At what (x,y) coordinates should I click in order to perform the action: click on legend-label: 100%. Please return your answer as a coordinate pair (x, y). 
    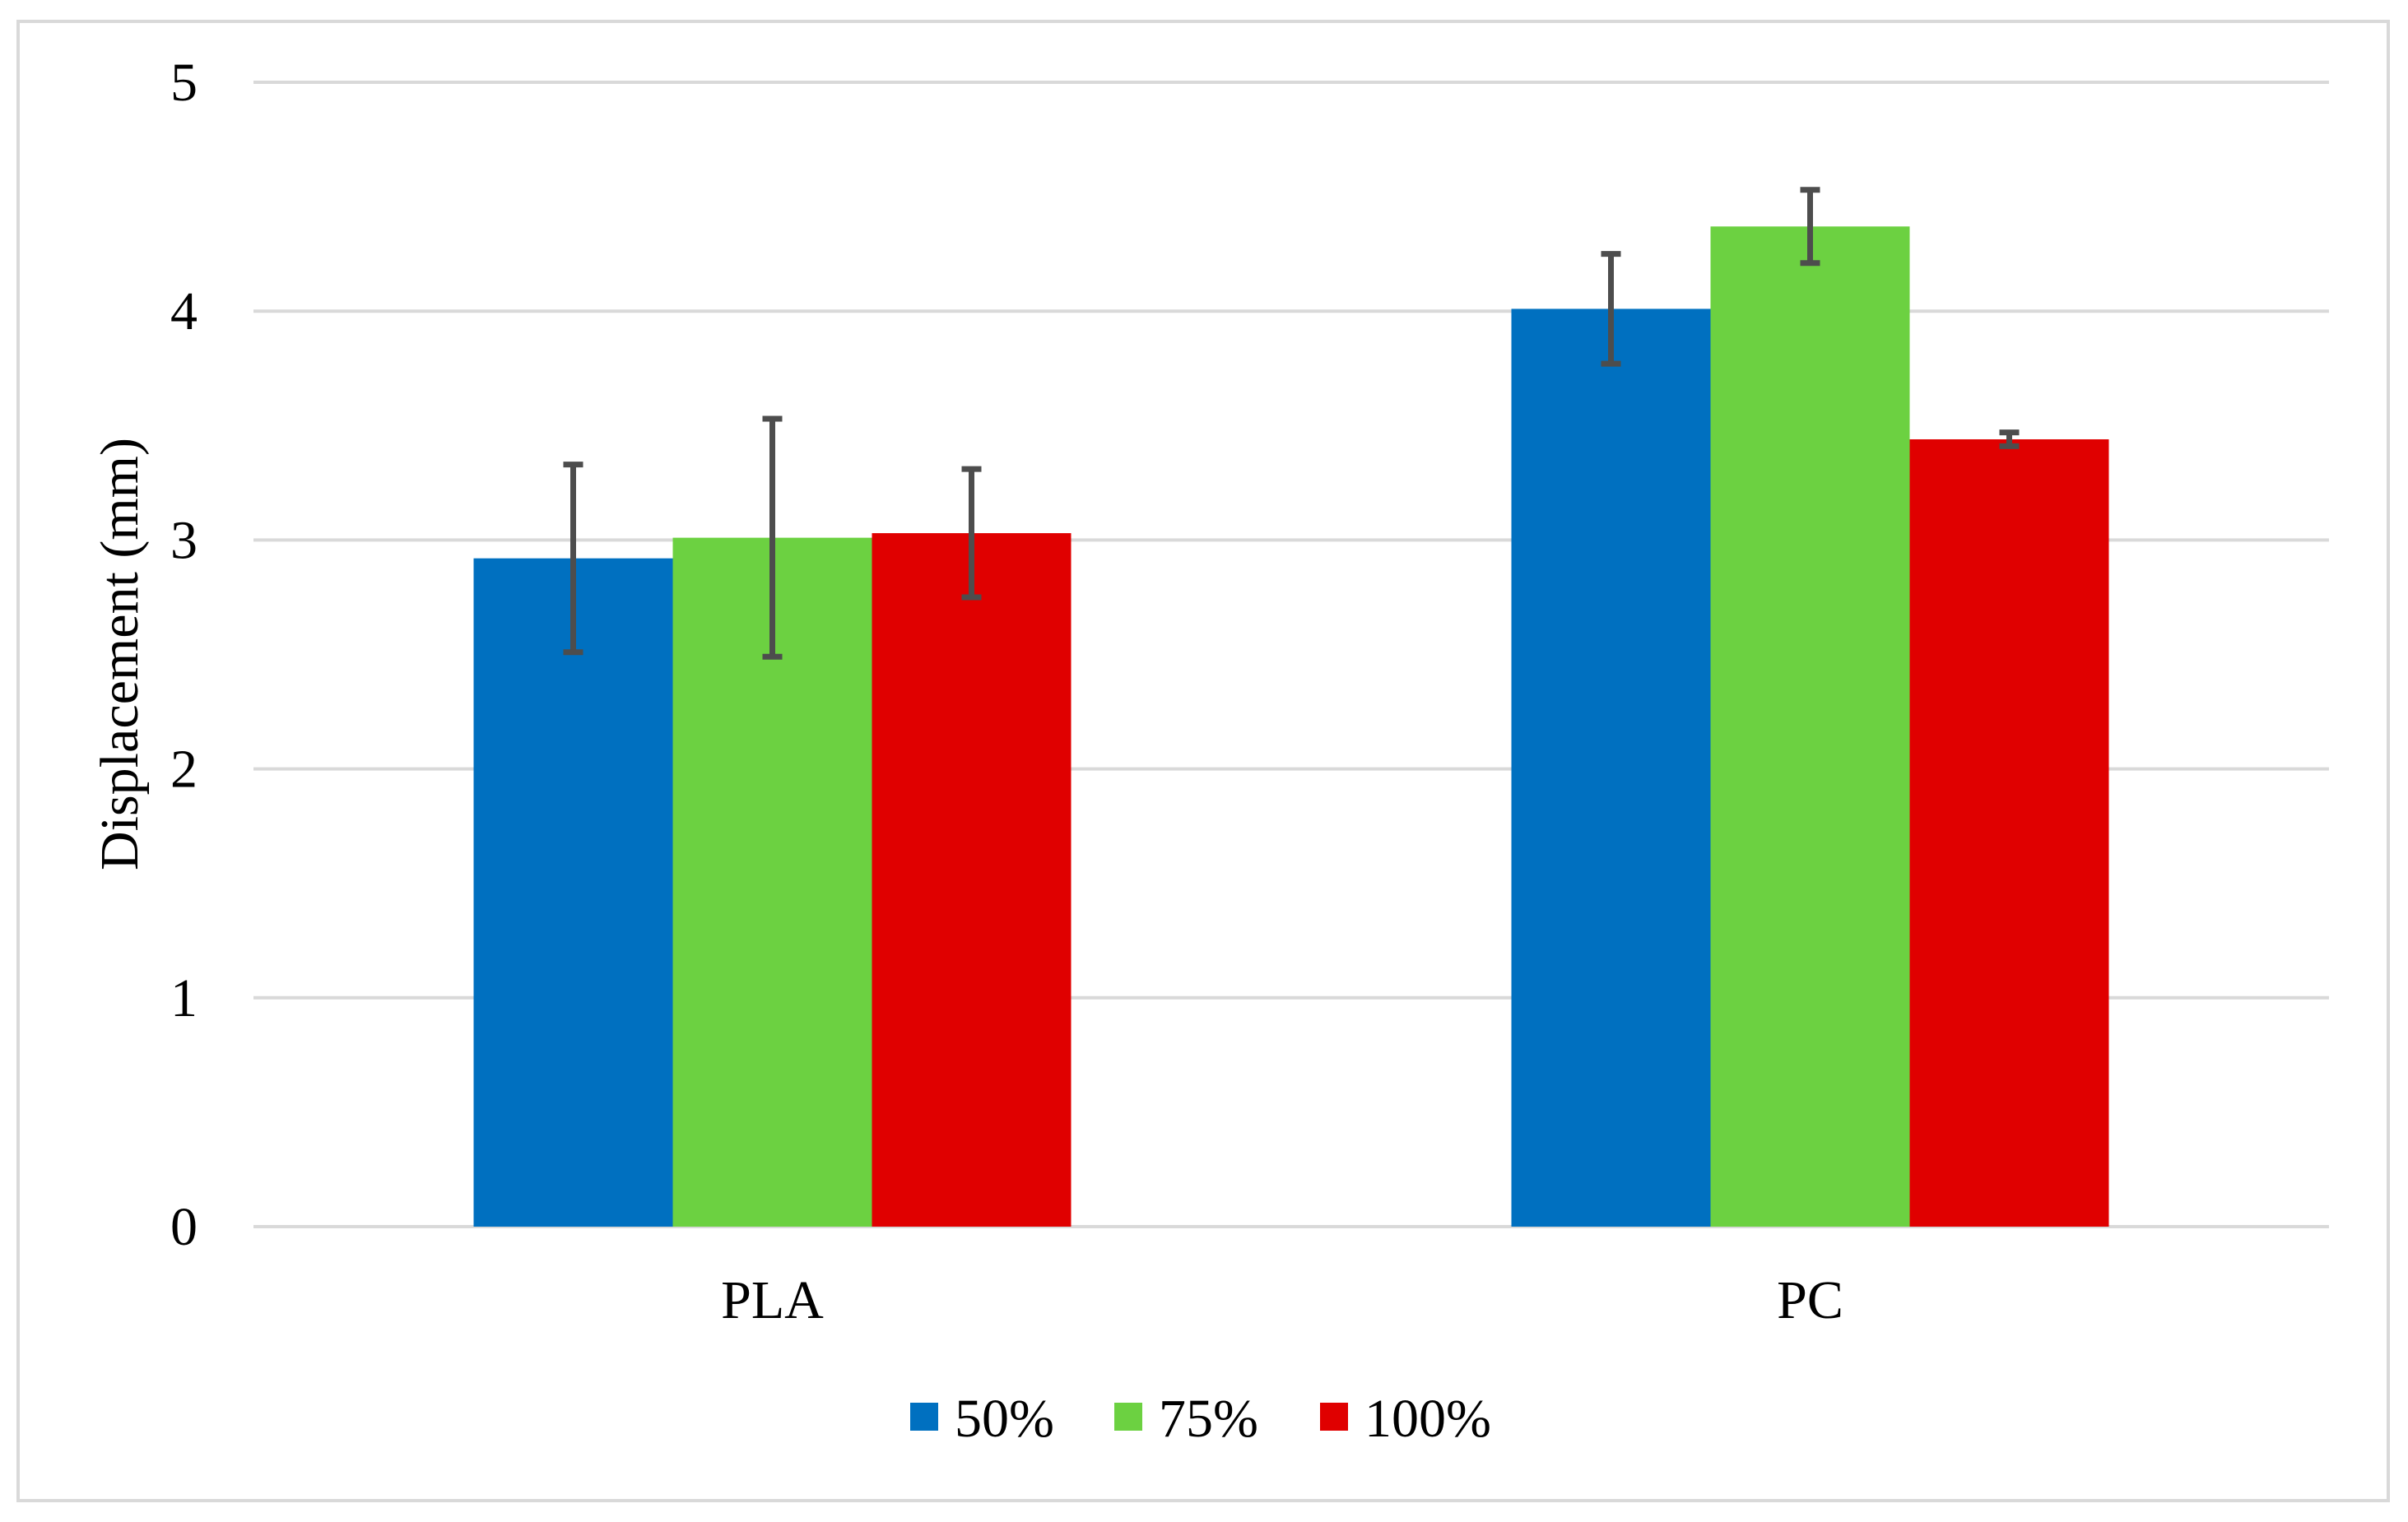
    Looking at the image, I should click on (1427, 1419).